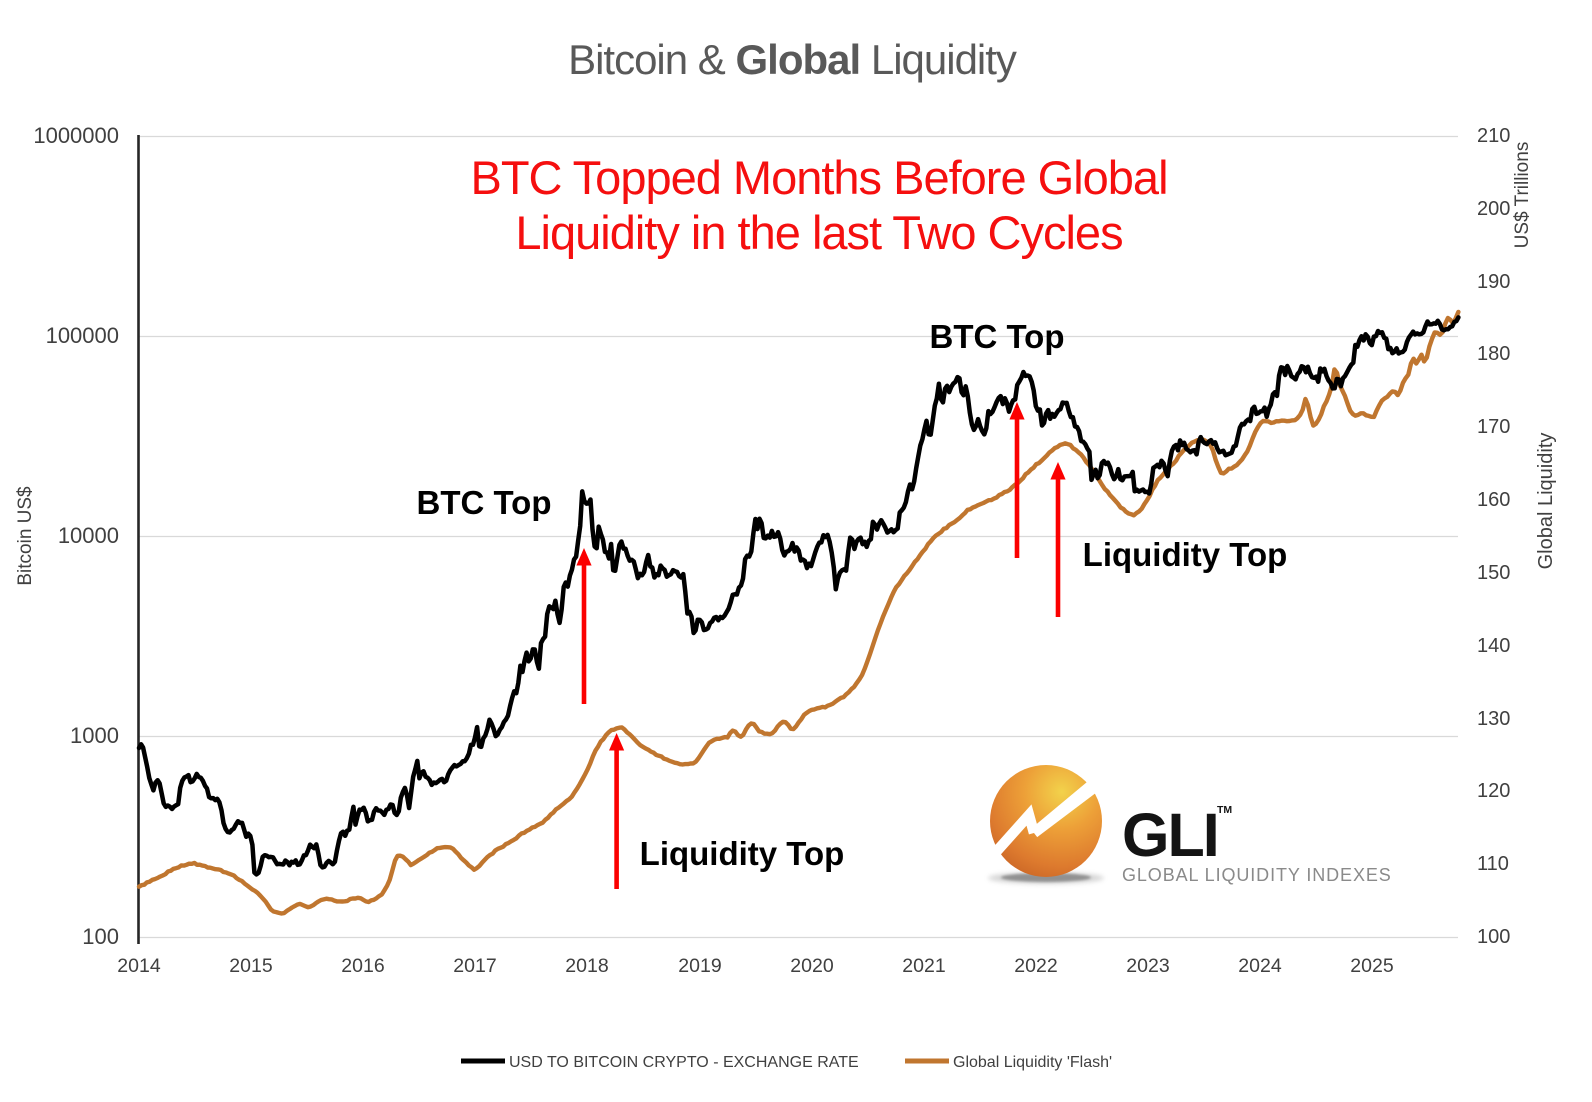  Describe the element at coordinates (1493, 500) in the screenshot. I see `svg-text: 160` at that location.